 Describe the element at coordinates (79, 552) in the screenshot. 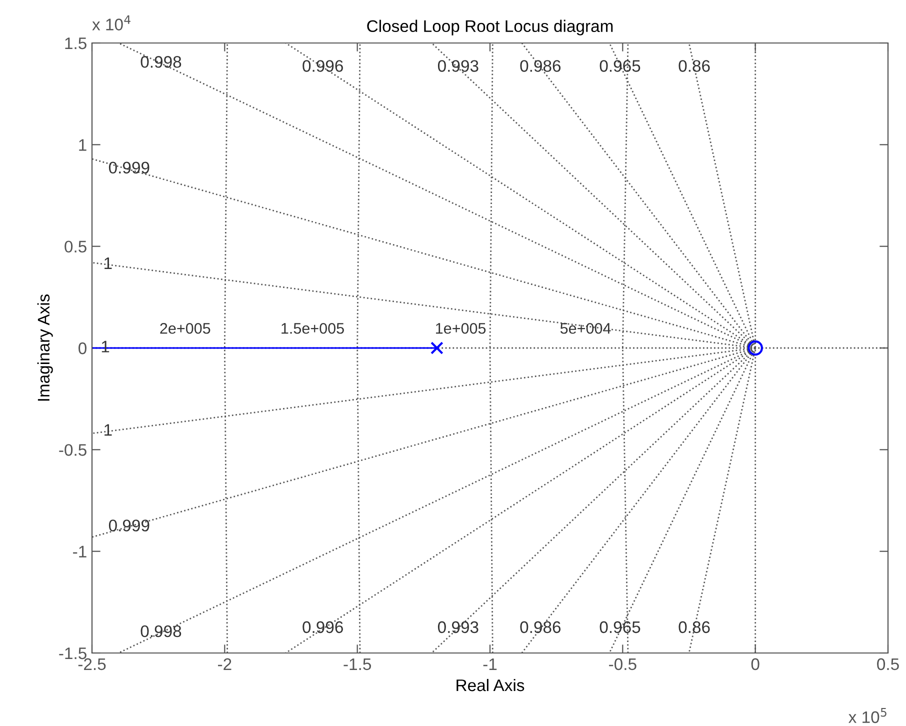

I see `y-tick-label: -1` at that location.